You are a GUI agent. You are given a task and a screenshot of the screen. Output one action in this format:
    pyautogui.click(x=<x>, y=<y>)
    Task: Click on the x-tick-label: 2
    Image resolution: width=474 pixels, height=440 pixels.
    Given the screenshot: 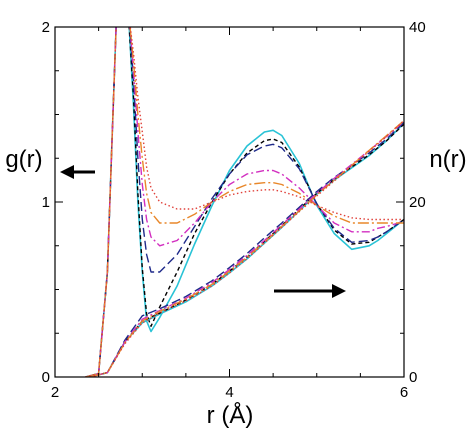 What is the action you would take?
    pyautogui.click(x=55, y=392)
    